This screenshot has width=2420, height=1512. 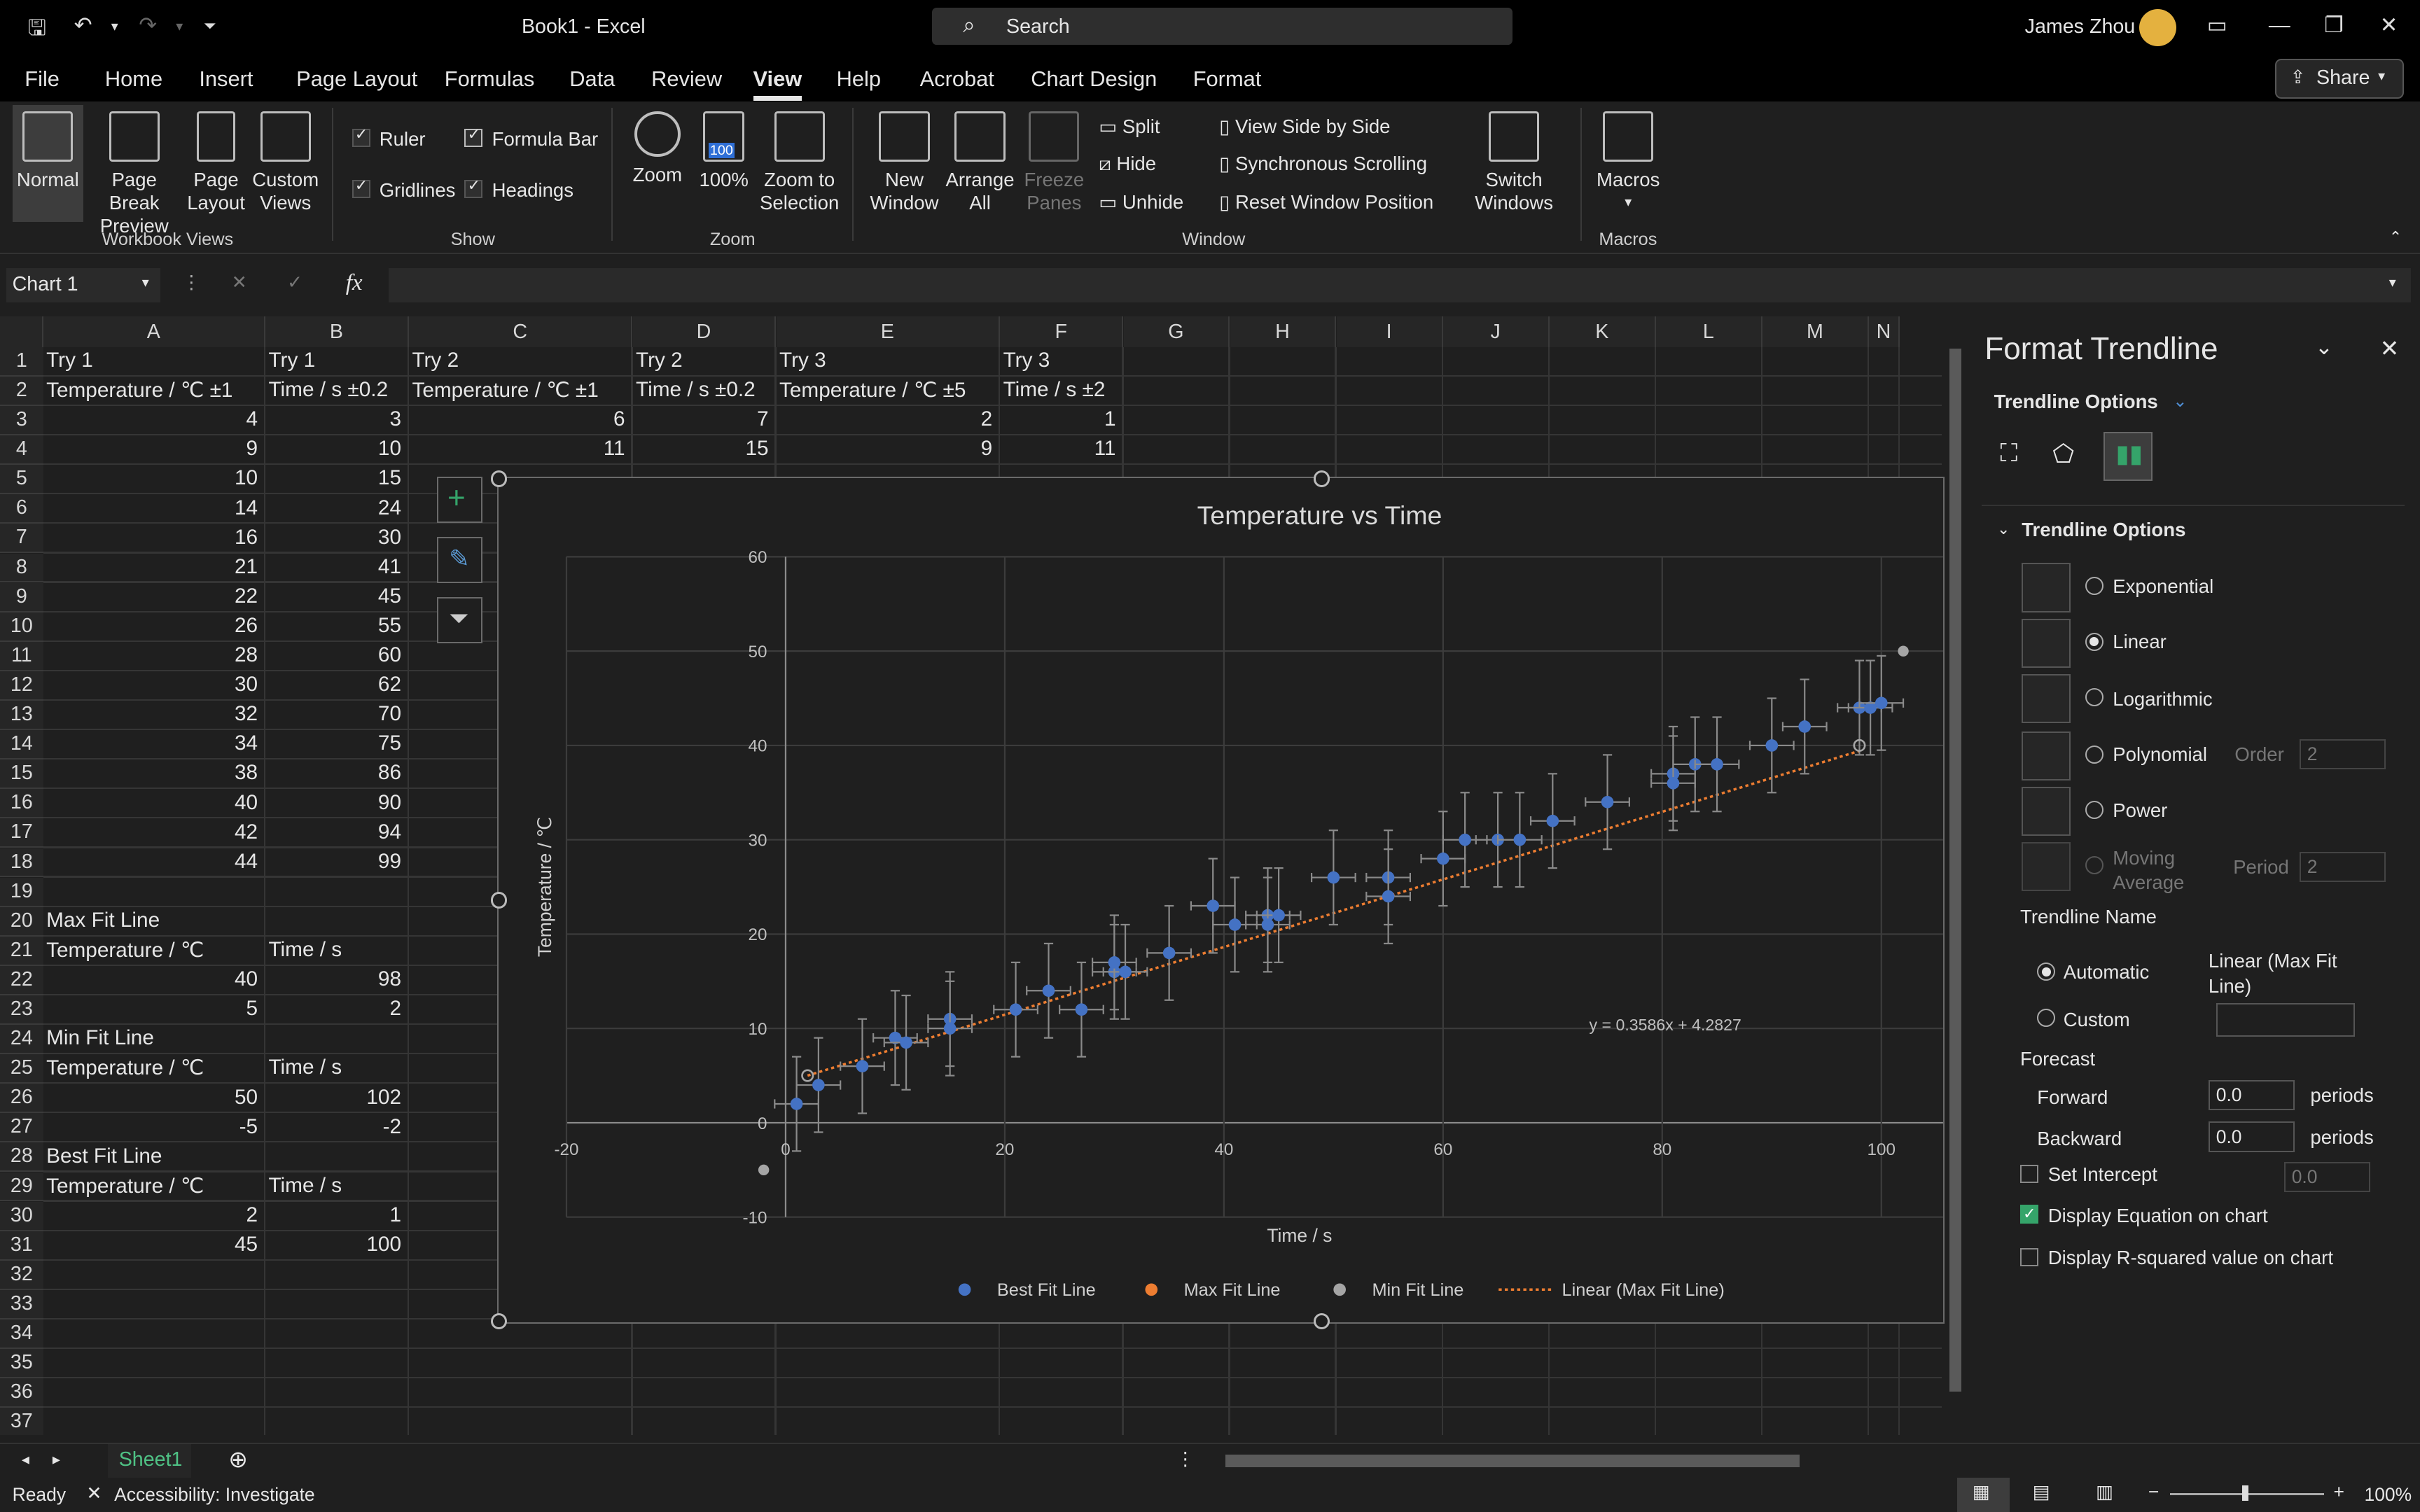 I want to click on cell-b25: Time / s, so click(x=305, y=1067).